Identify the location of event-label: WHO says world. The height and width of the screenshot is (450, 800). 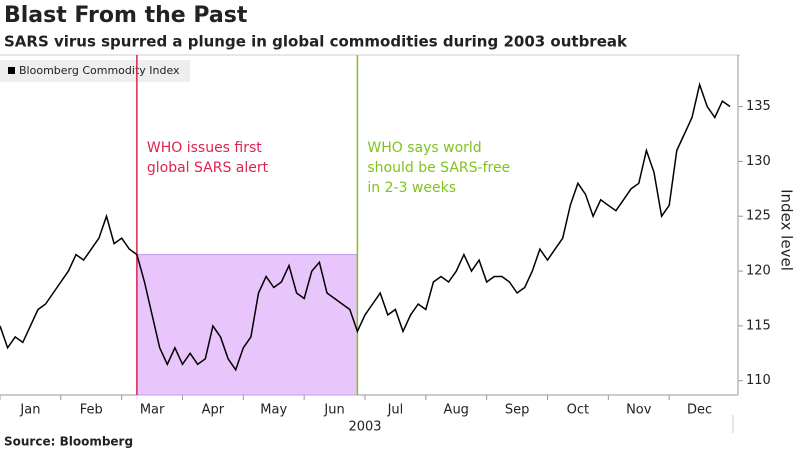
(424, 148).